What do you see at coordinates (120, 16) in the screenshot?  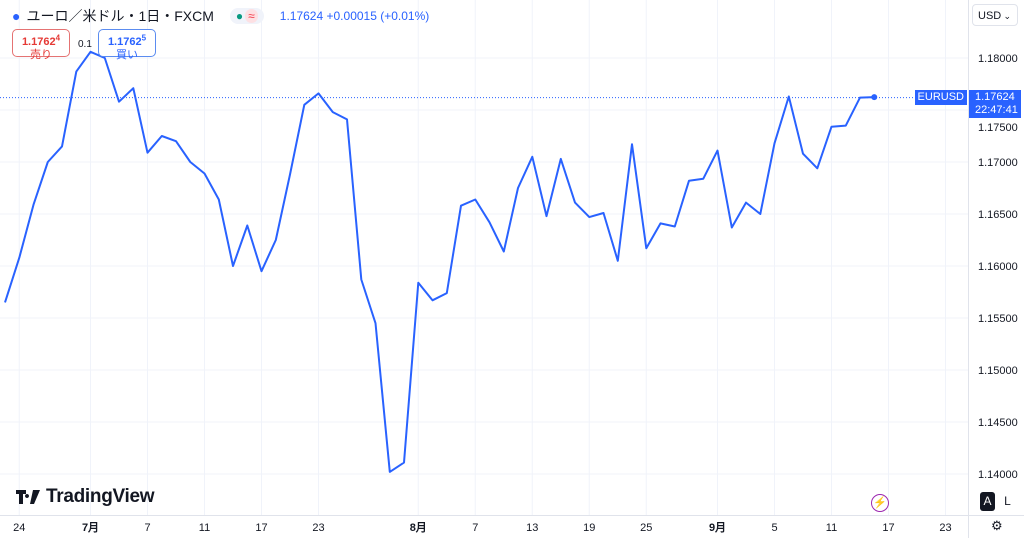 I see `symbol-title: ユーロ／米ドル・1日・FXCM` at bounding box center [120, 16].